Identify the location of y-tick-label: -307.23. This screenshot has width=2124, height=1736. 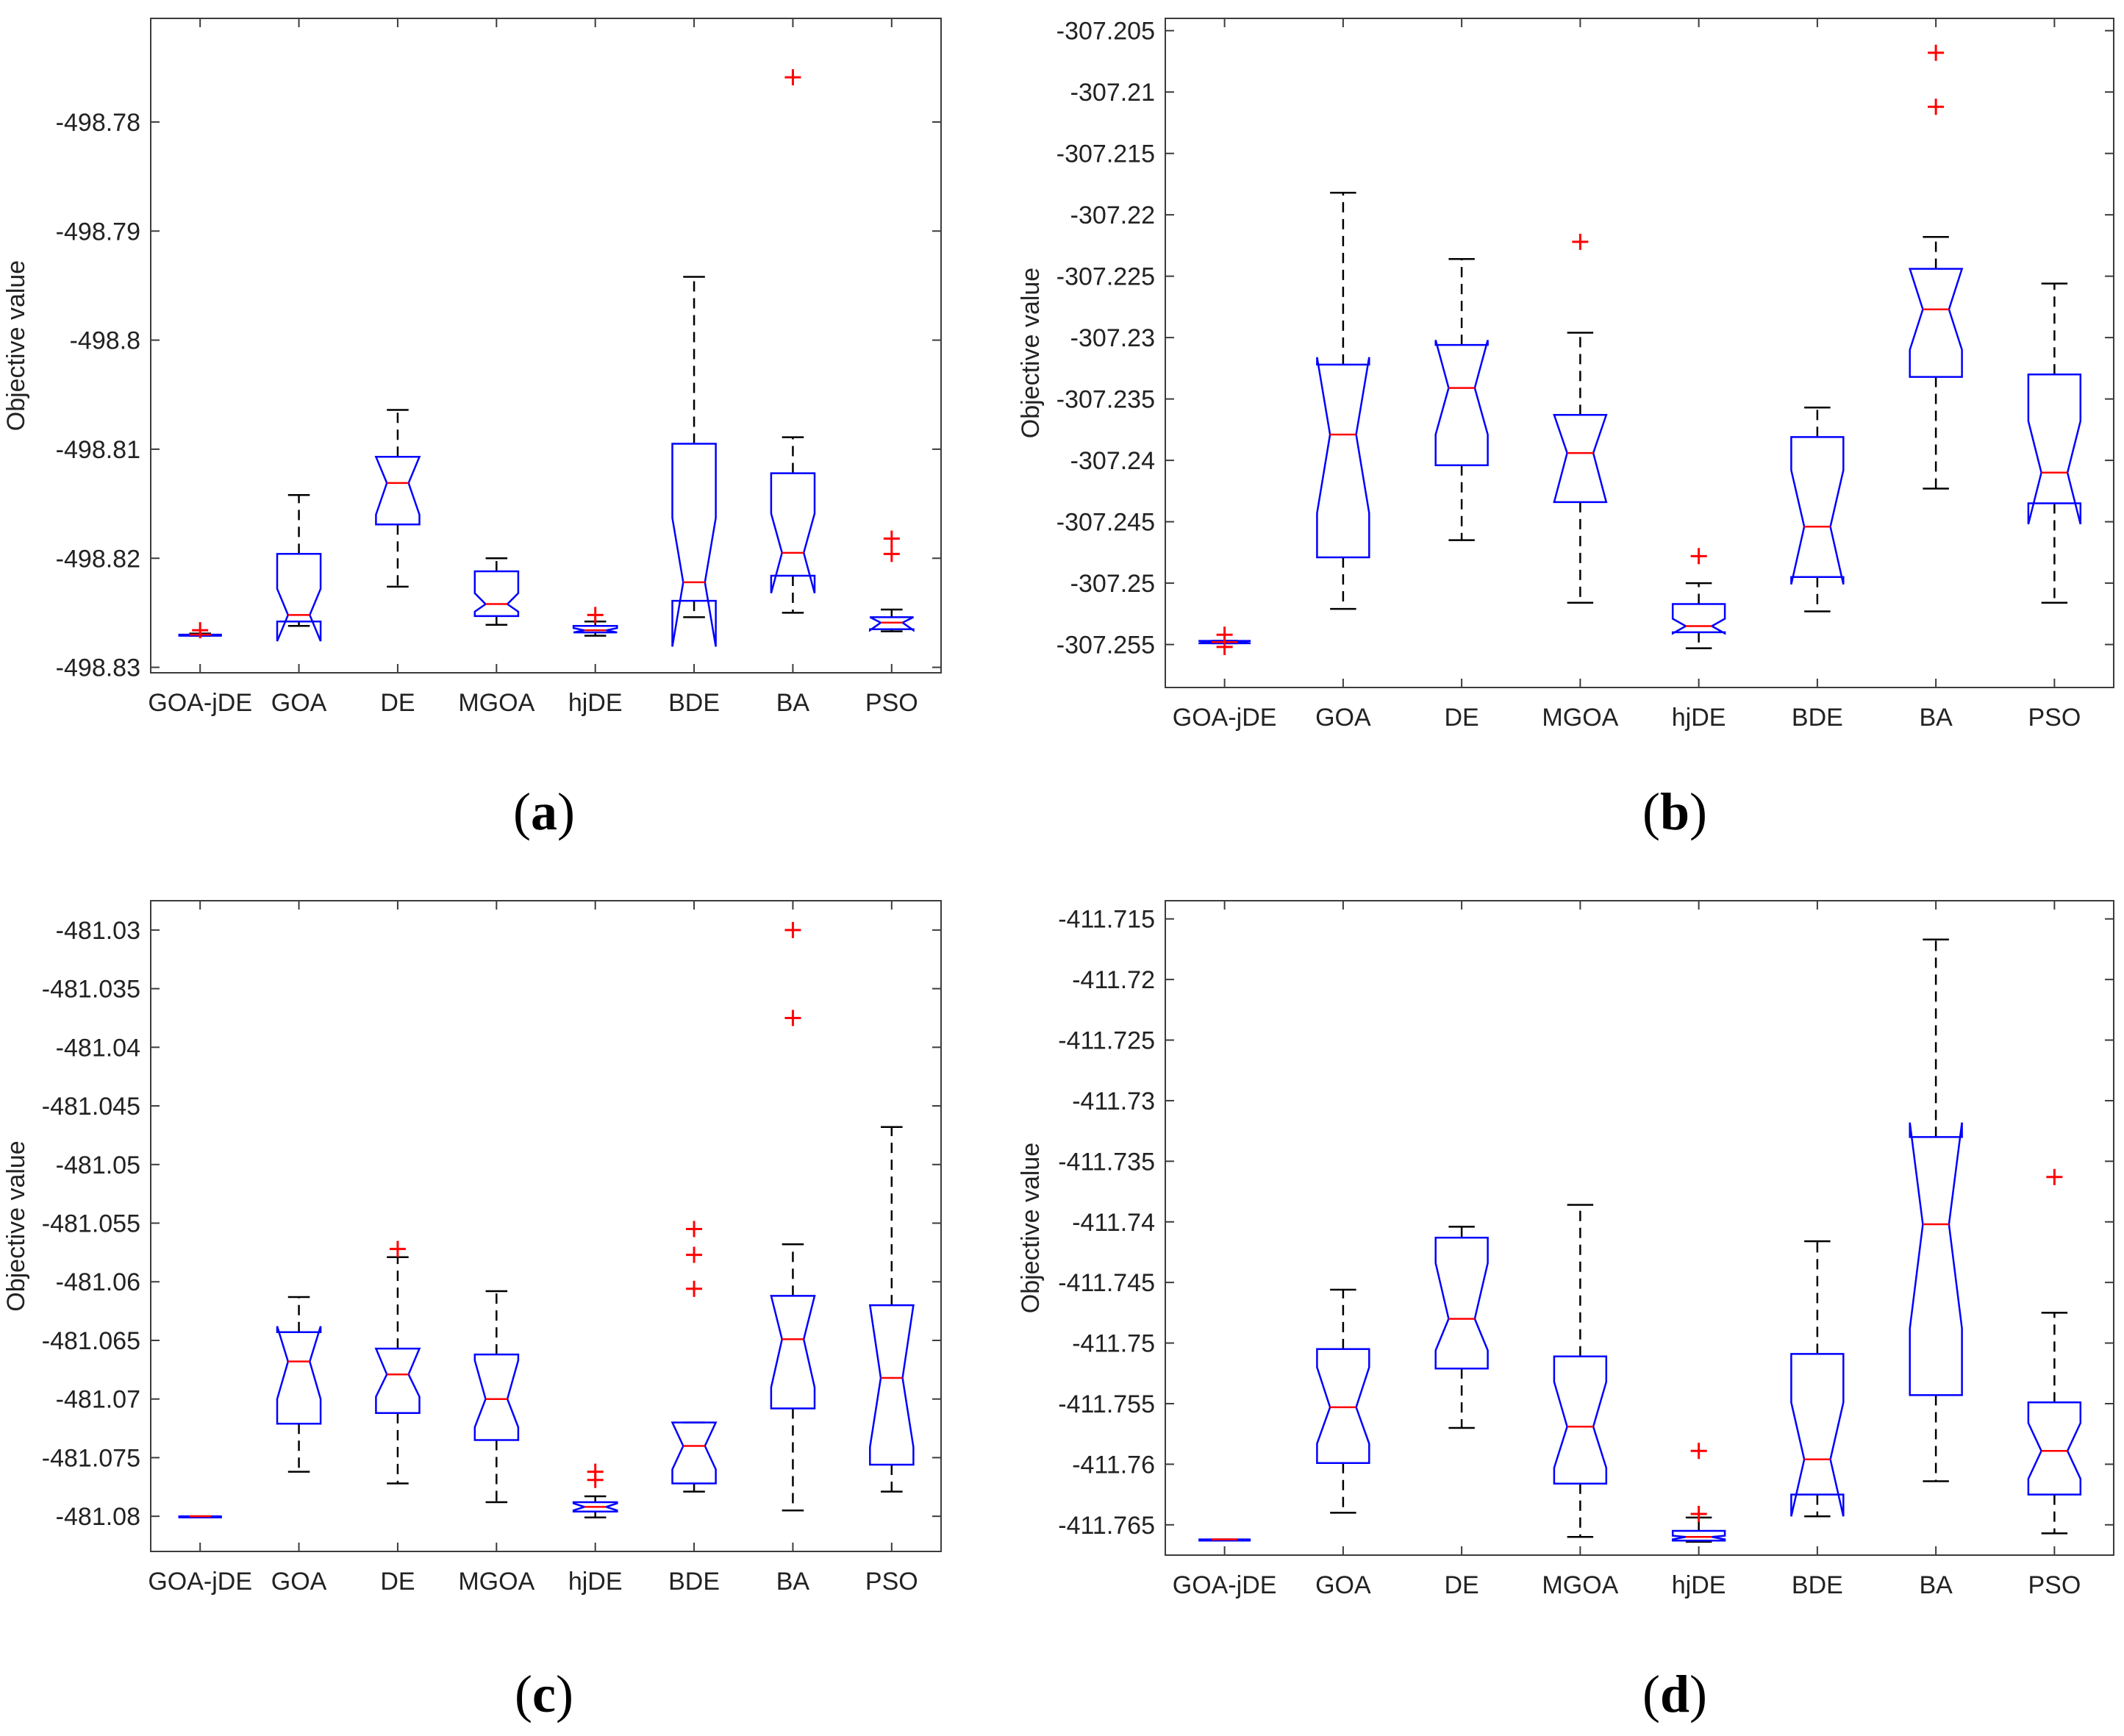
(1112, 338).